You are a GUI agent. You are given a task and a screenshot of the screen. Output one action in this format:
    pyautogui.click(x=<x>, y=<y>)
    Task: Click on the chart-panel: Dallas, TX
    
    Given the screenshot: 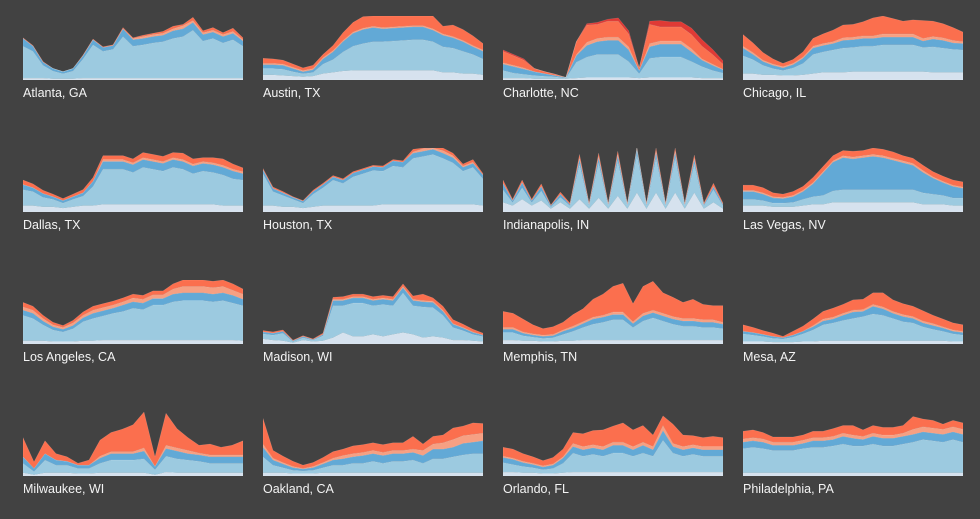 What is the action you would take?
    pyautogui.click(x=133, y=190)
    